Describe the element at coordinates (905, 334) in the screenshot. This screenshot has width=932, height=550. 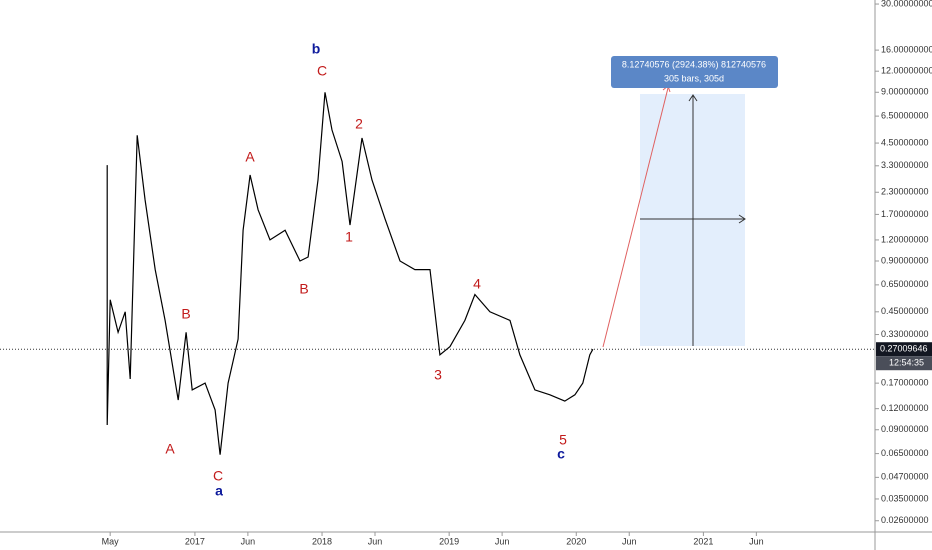
I see `y-tick-label: 0.33000000` at that location.